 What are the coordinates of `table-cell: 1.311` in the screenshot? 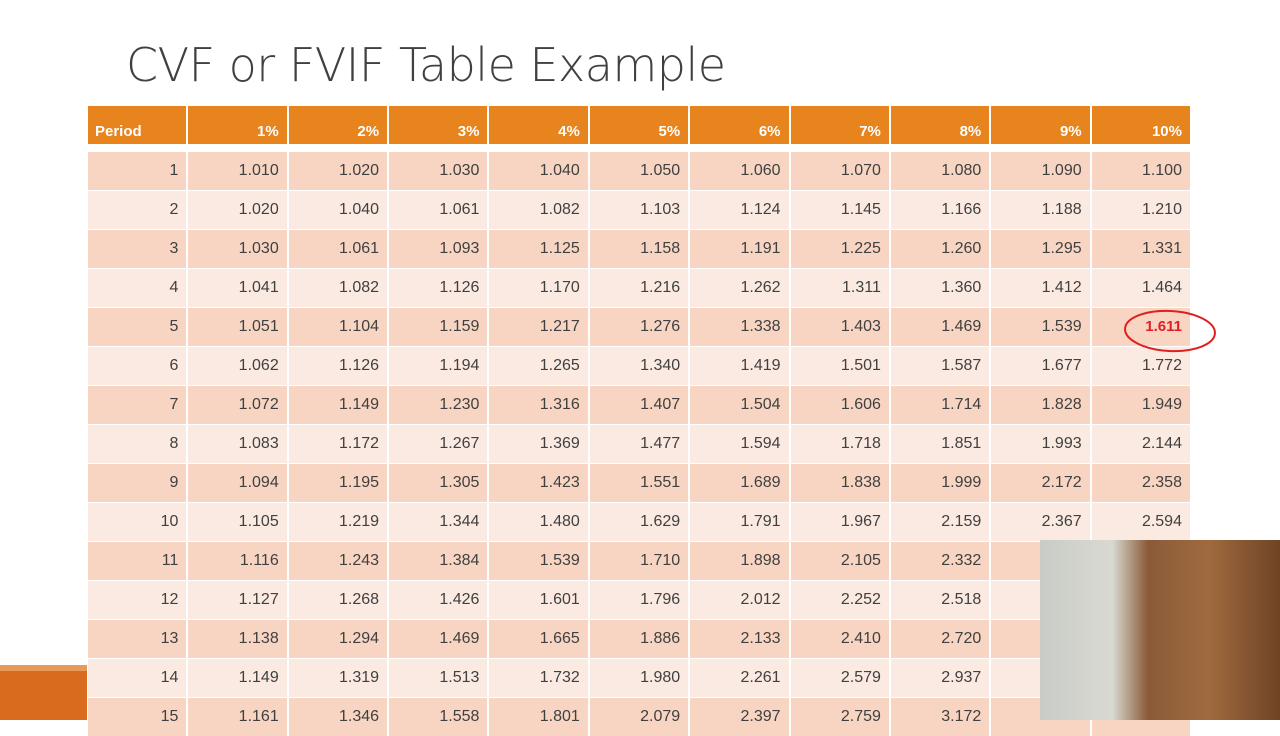 It's located at (841, 288).